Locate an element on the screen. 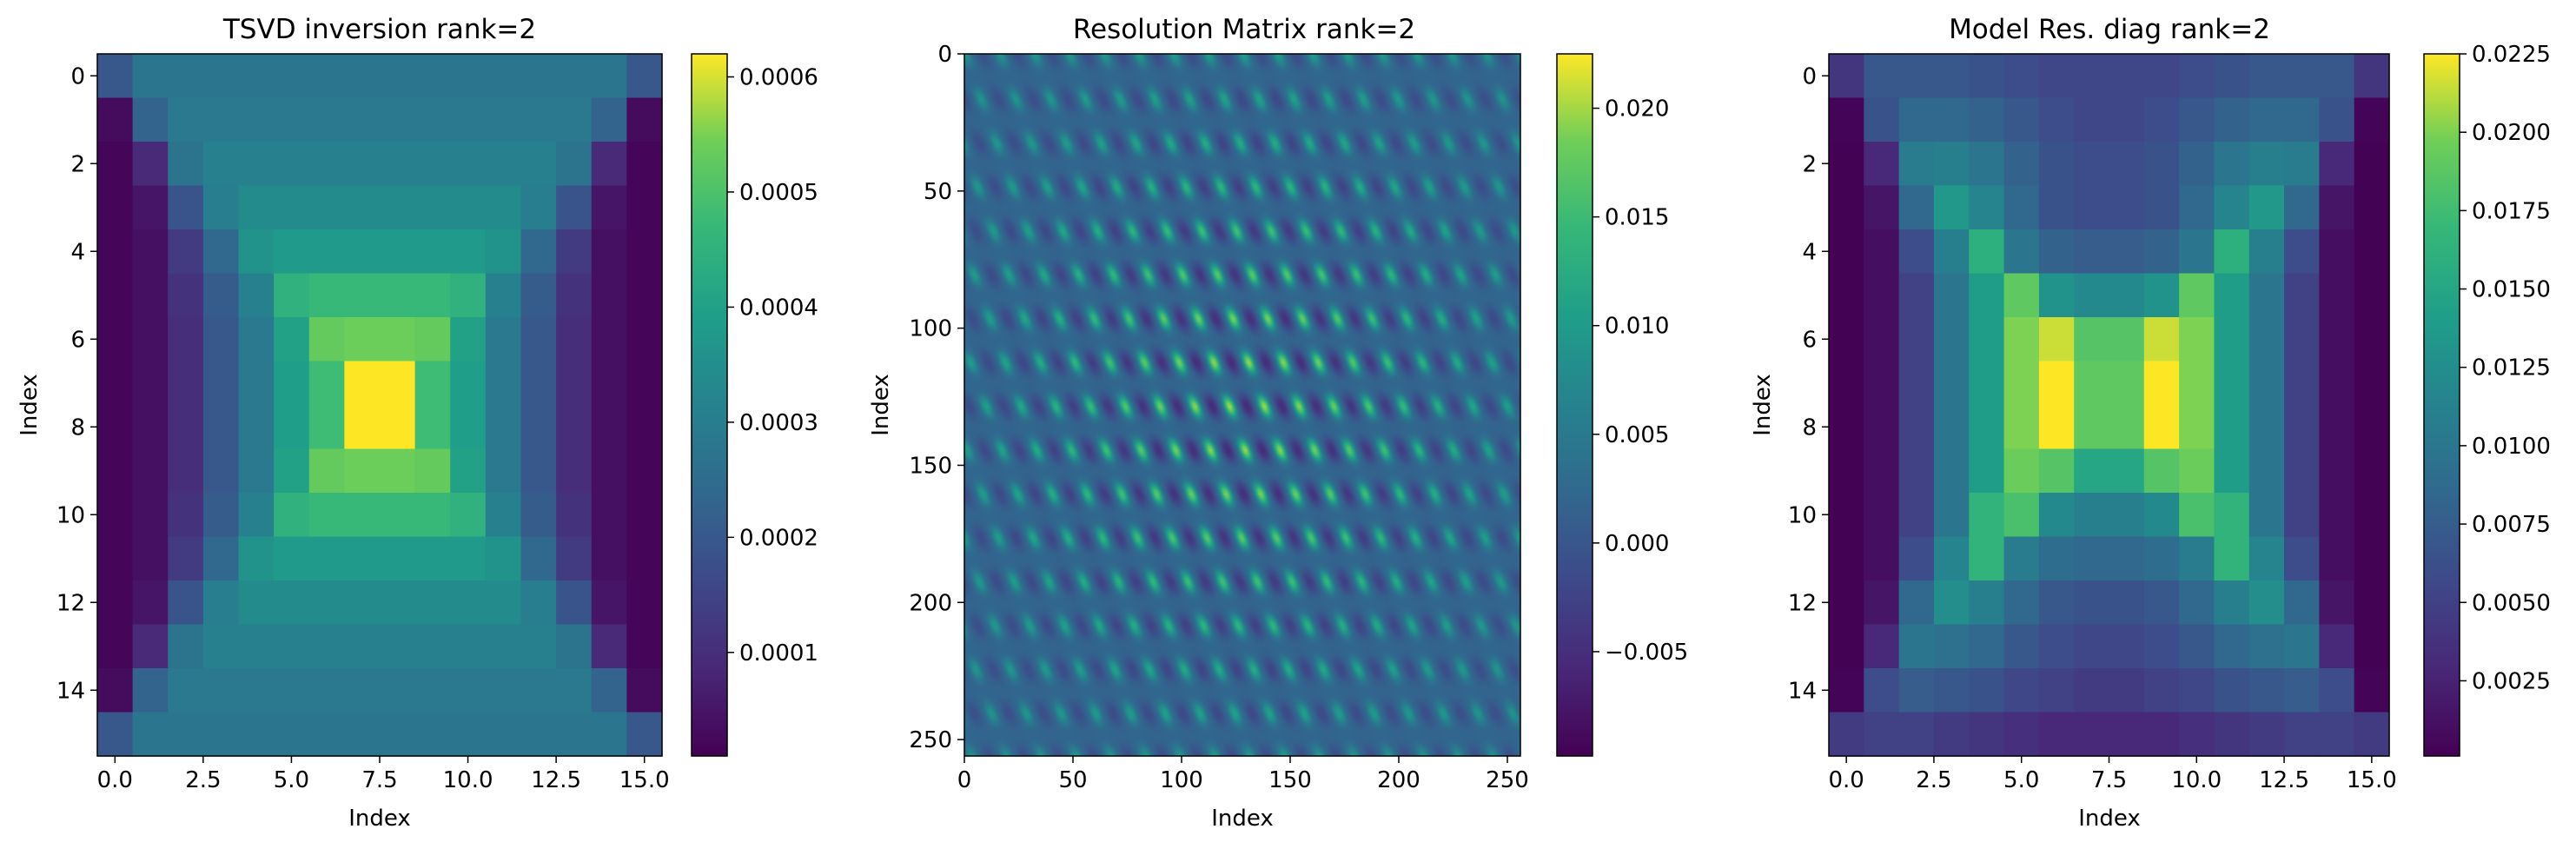 This screenshot has height=849, width=2576. colorbar-tick-label: 0.0002 is located at coordinates (778, 538).